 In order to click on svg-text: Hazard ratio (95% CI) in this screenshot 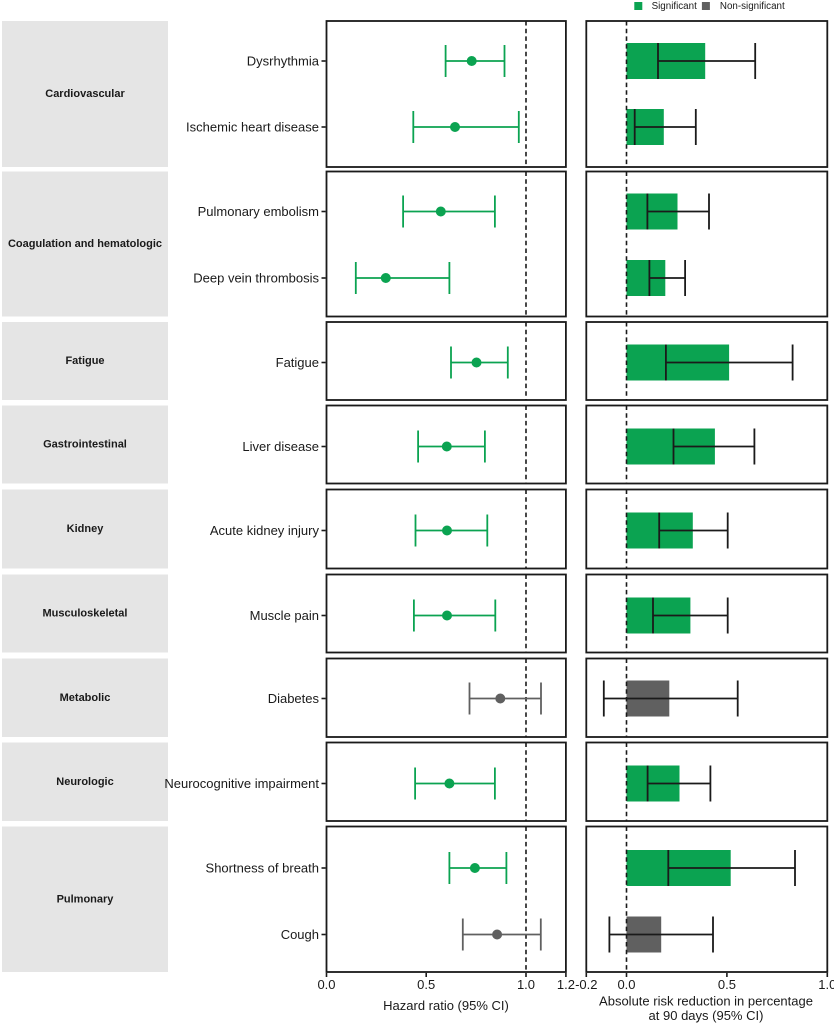, I will do `click(446, 1005)`.